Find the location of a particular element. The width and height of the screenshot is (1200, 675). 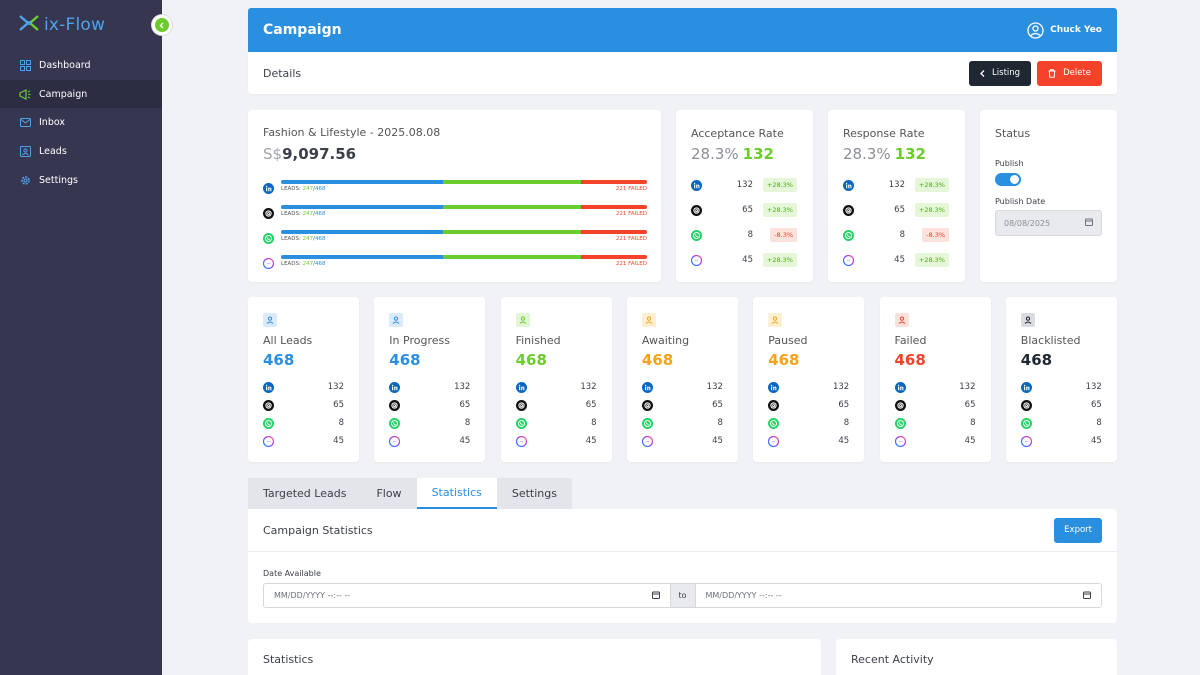

listing-label: Listing is located at coordinates (1006, 73).